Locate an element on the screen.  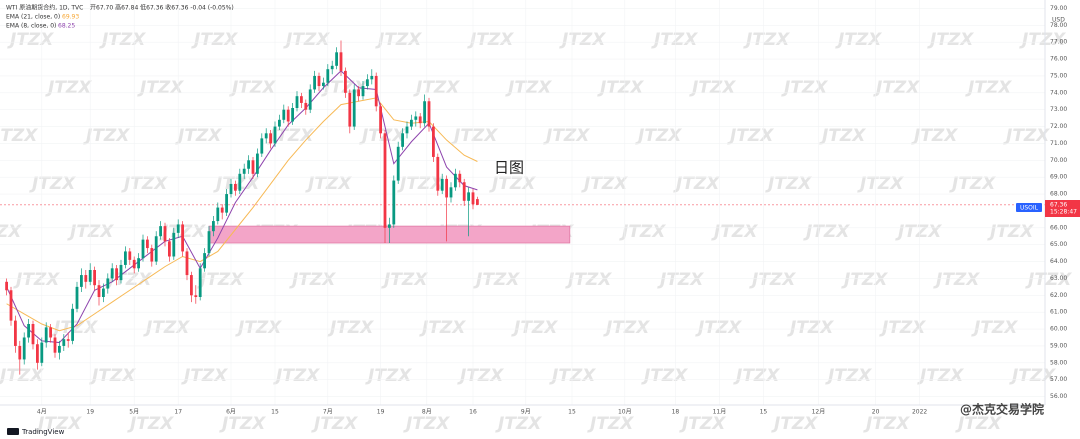
x-tick-label: 7月 is located at coordinates (328, 412).